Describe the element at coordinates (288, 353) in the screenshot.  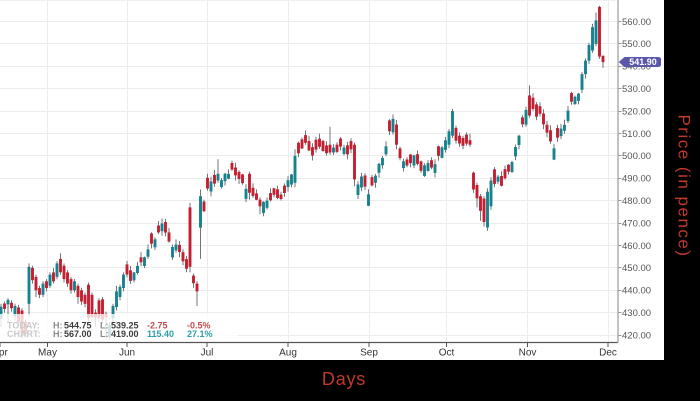
I see `svg-text: Aug` at that location.